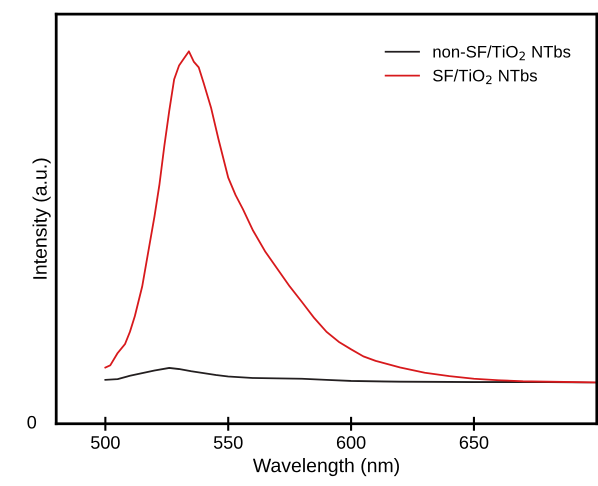 Image resolution: width=598 pixels, height=486 pixels. Describe the element at coordinates (501, 52) in the screenshot. I see `legend-label: non-SF/TiO$_{2}$ NTbs` at that location.